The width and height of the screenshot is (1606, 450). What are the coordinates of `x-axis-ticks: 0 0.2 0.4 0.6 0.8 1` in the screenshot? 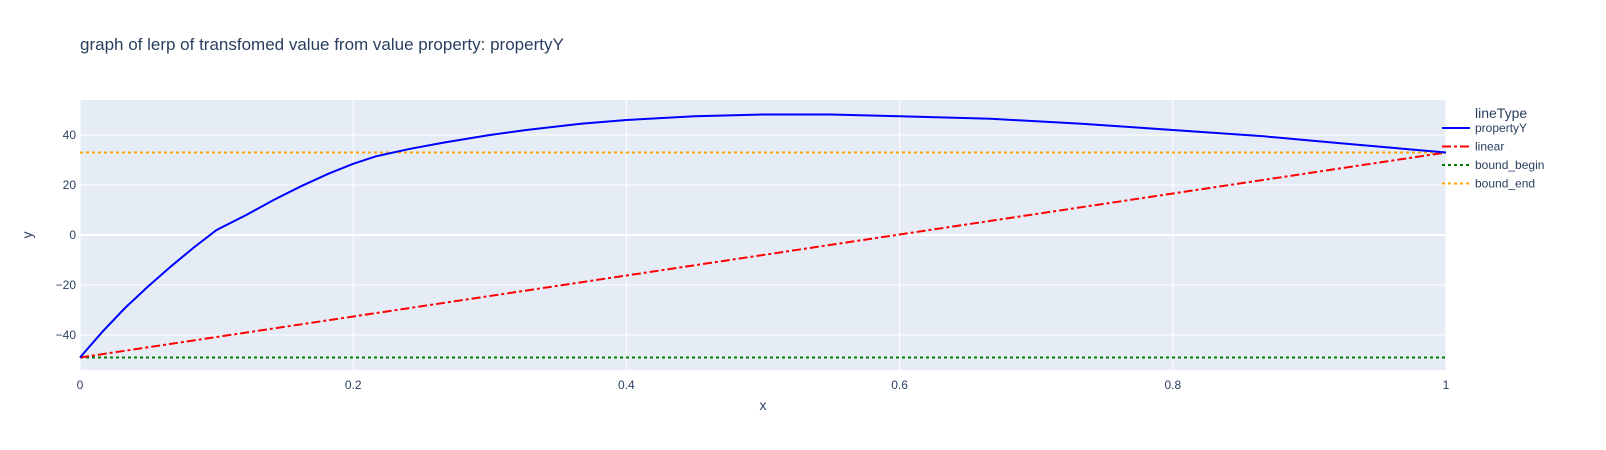 It's located at (763, 385).